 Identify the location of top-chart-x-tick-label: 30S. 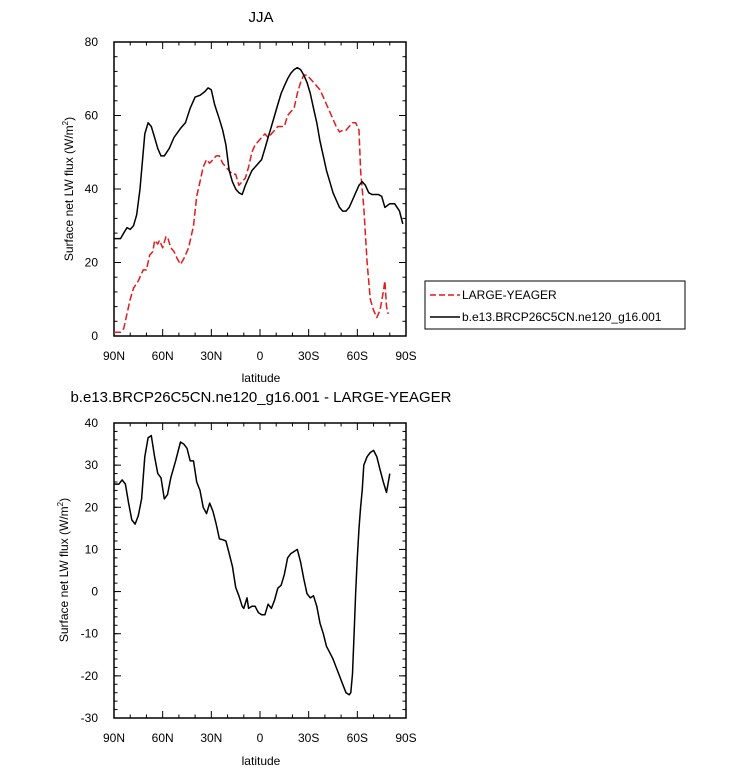
(308, 356).